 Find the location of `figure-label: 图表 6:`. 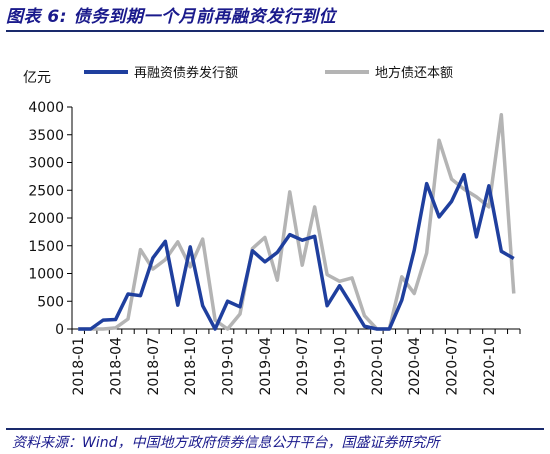

figure-label: 图表 6: is located at coordinates (37, 17).